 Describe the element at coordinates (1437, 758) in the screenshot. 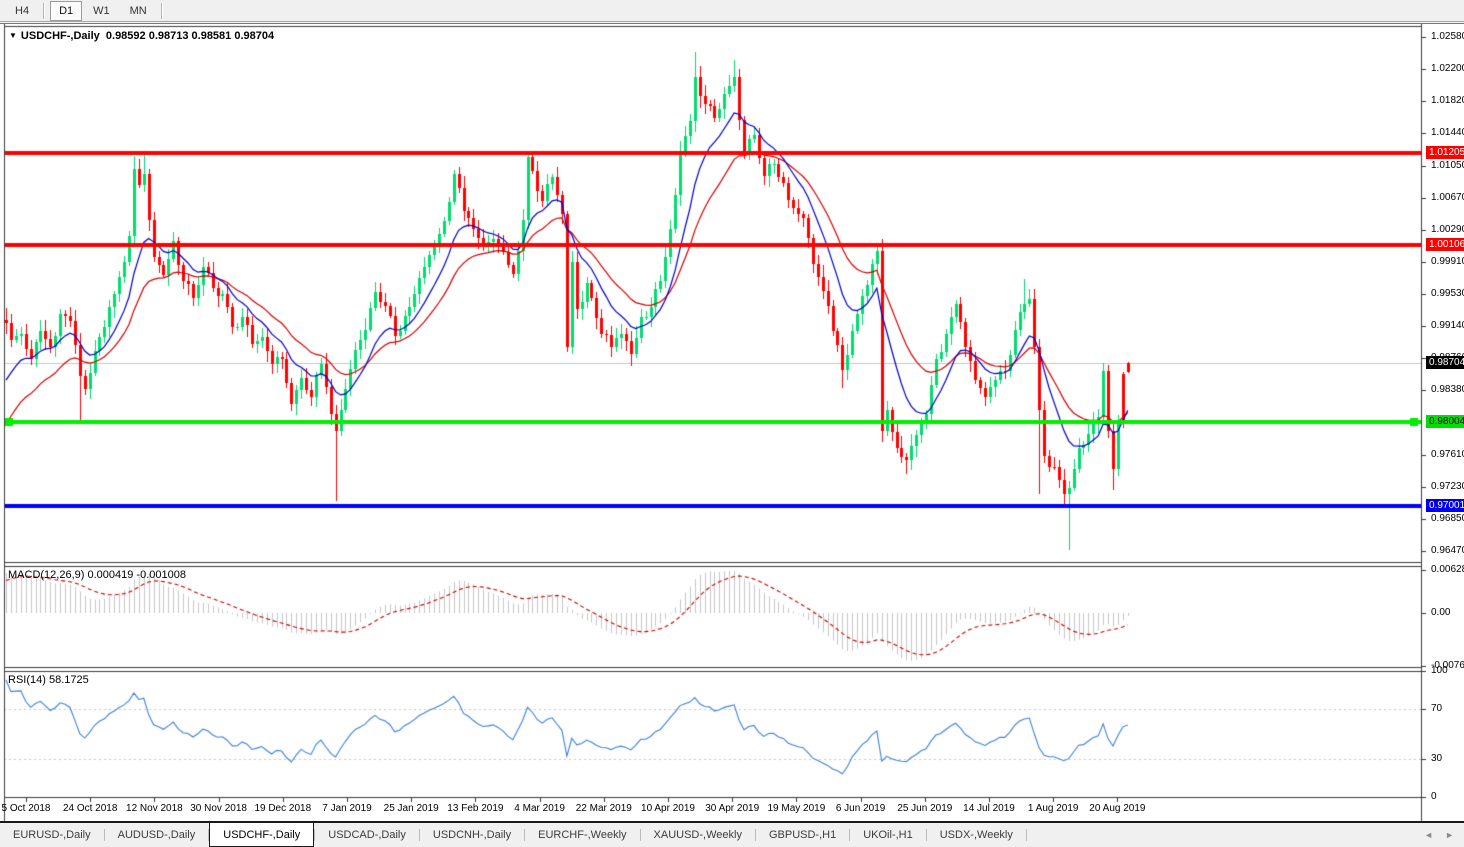

I see `rsi-tick-label: 30` at that location.